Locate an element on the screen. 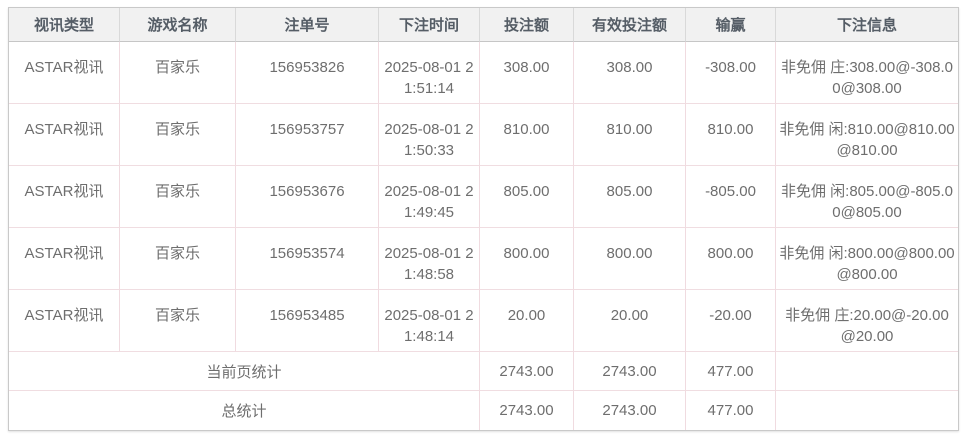 Image resolution: width=965 pixels, height=435 pixels. cell-bet-info: 非免佣 闲:800.00@800.00@800.00 is located at coordinates (867, 259).